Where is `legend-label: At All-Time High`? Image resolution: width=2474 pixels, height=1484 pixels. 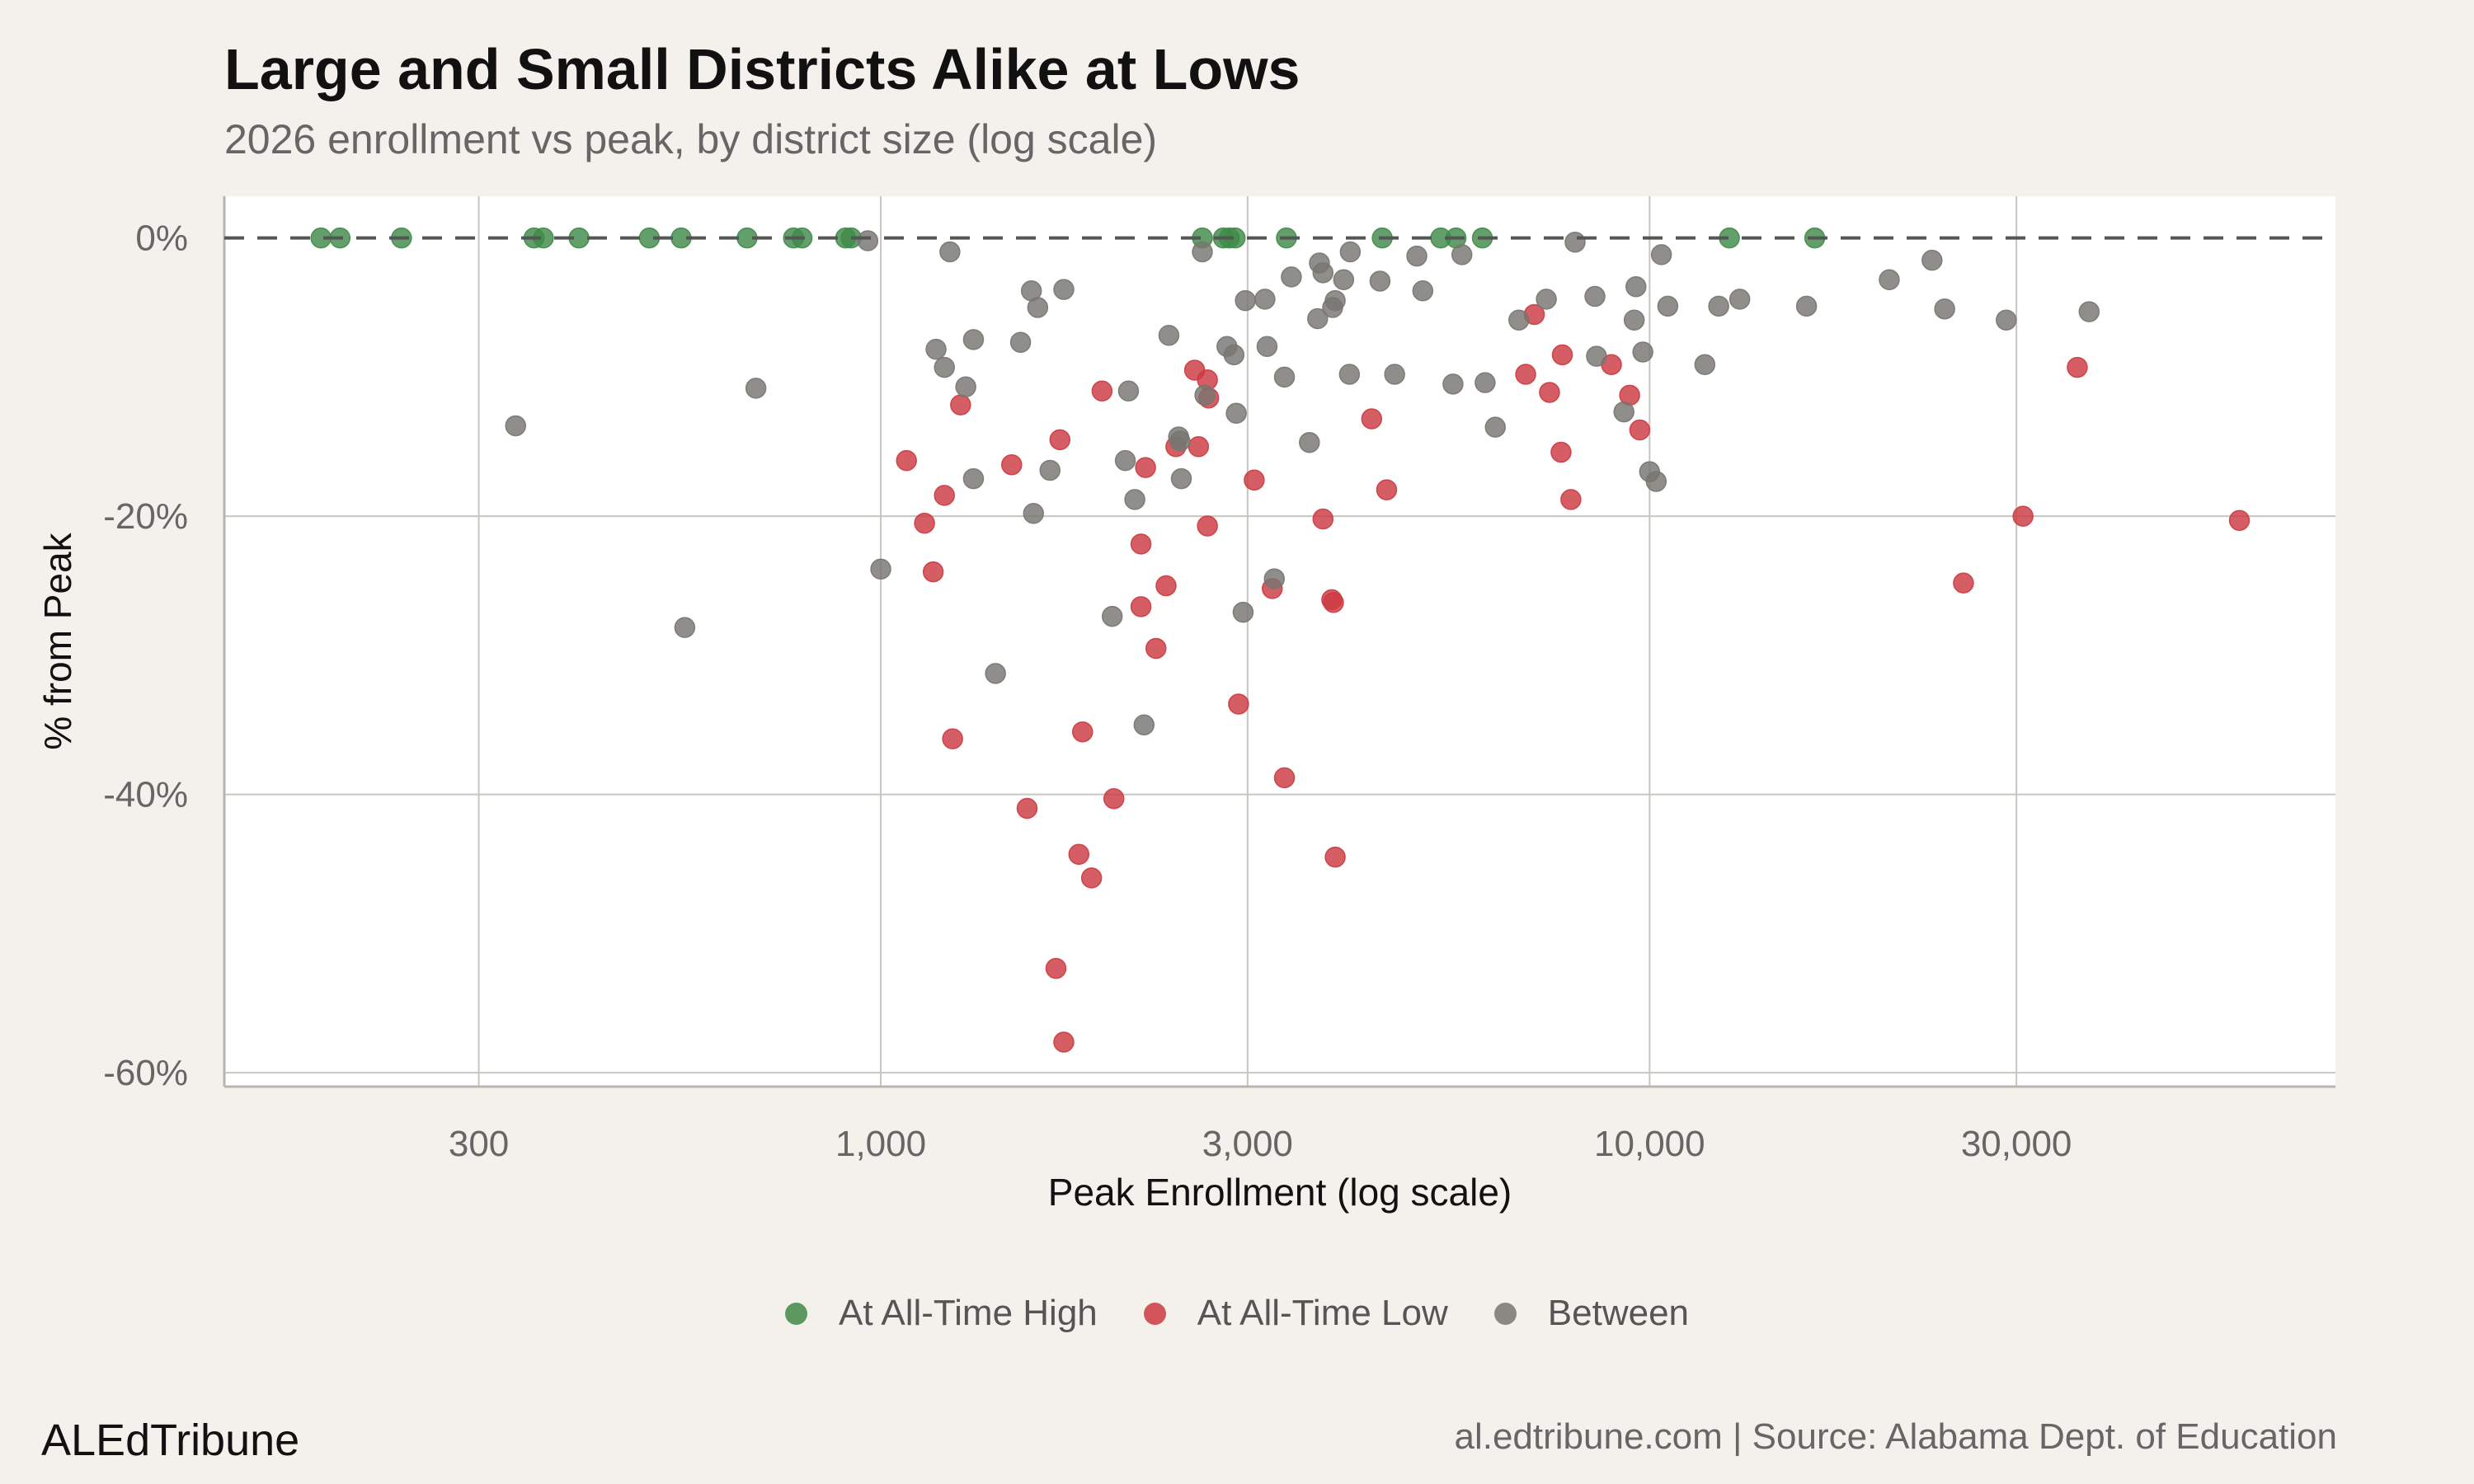
legend-label: At All-Time High is located at coordinates (968, 1313).